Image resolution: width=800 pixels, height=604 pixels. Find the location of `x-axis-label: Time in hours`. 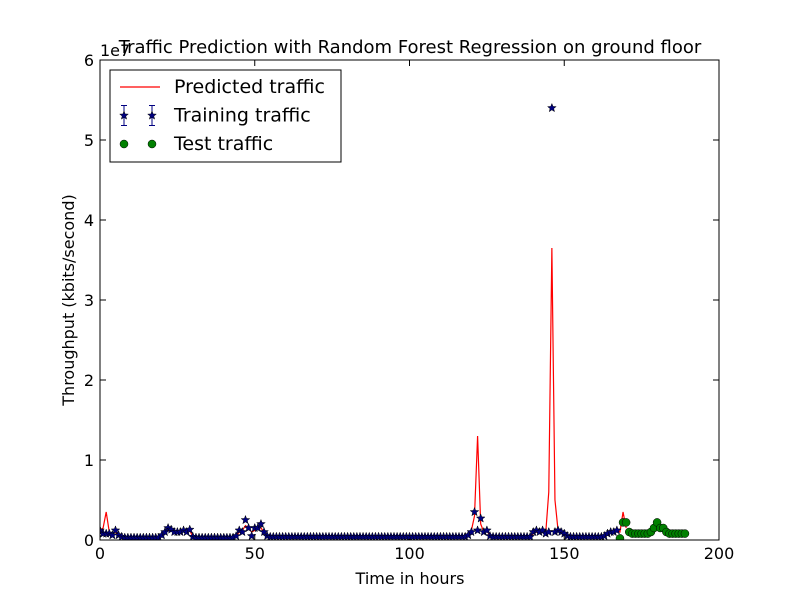

x-axis-label: Time in hours is located at coordinates (410, 578).